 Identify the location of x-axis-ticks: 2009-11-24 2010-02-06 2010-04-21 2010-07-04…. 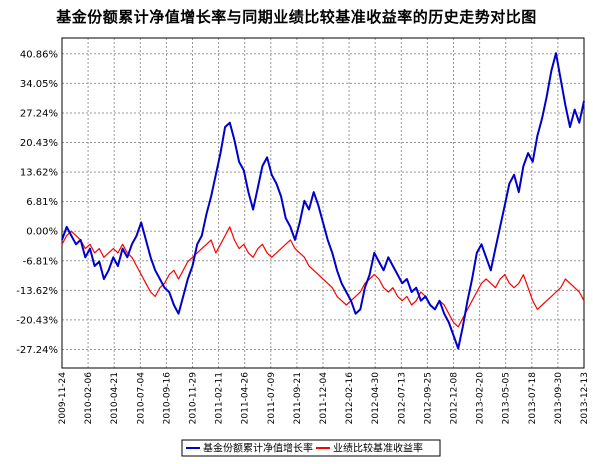
(324, 398).